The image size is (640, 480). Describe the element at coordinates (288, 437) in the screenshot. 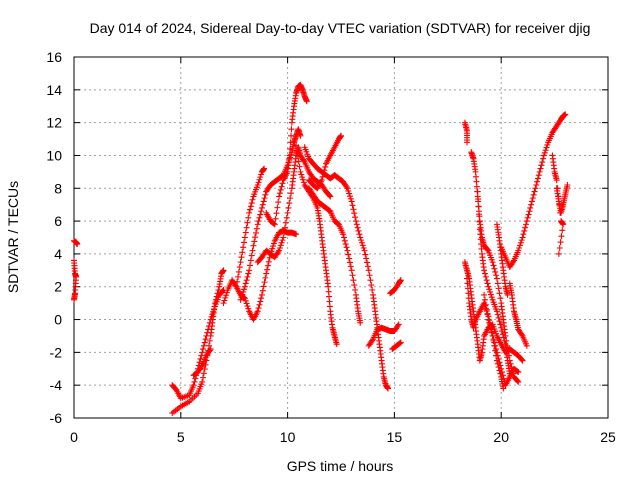

I see `x-tick-label: 10` at that location.